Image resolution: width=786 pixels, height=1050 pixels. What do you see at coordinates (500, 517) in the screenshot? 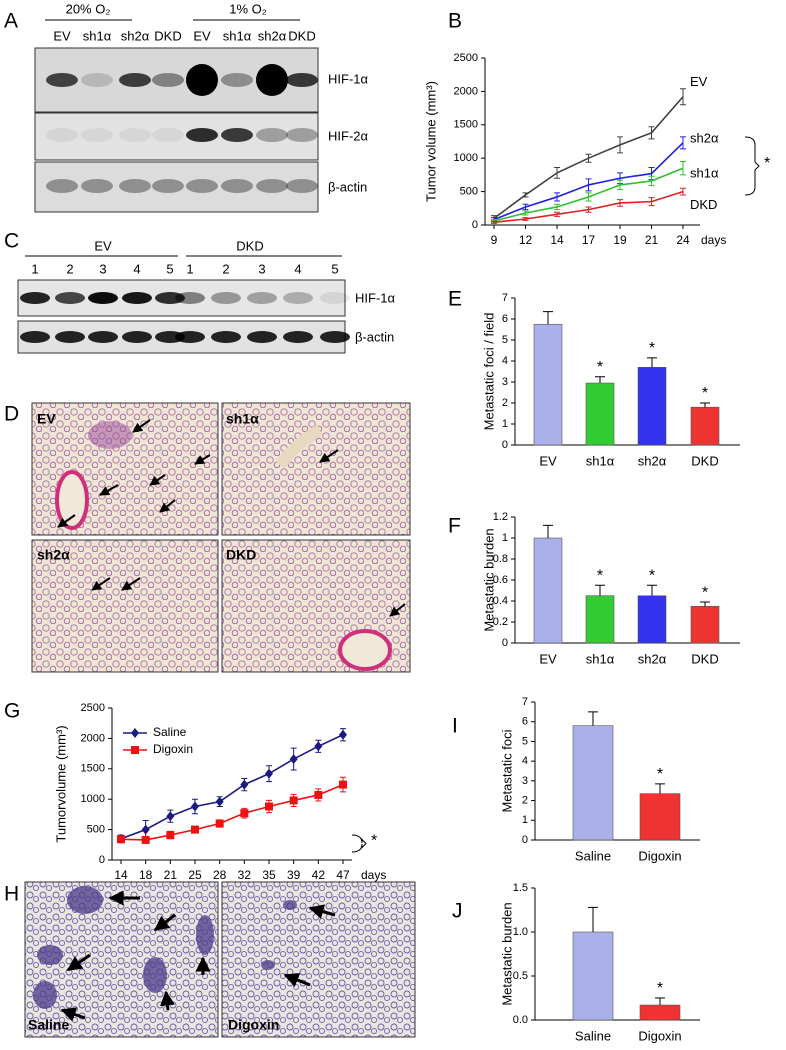
I see `y-tick-label: 1.2` at bounding box center [500, 517].